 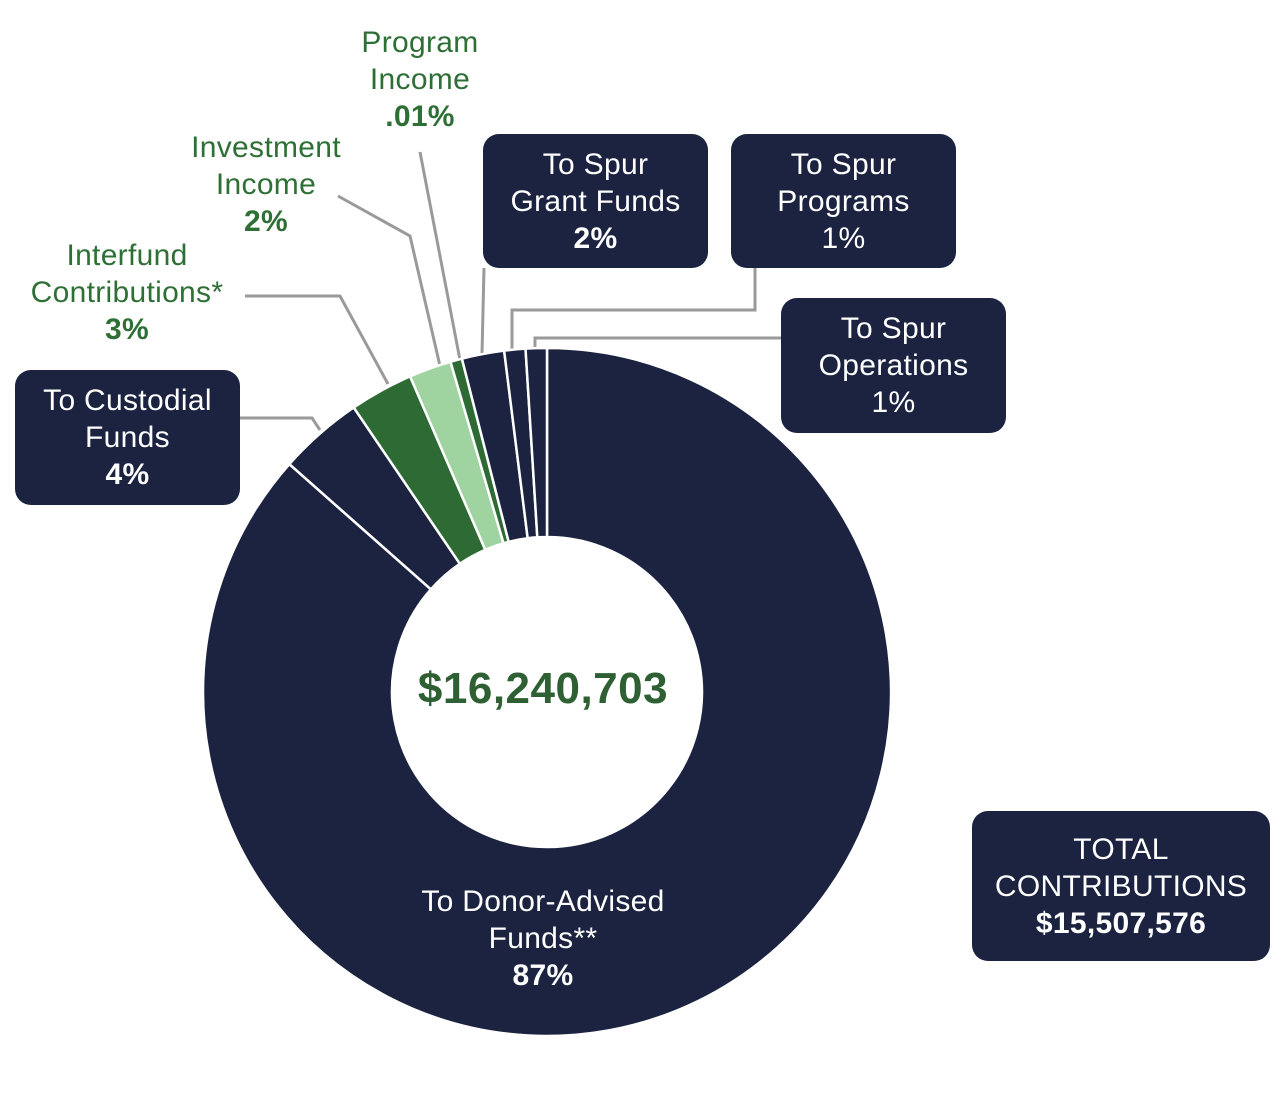 What do you see at coordinates (127, 292) in the screenshot?
I see `label-interfund-contributions: Interfund Contributions* 3%` at bounding box center [127, 292].